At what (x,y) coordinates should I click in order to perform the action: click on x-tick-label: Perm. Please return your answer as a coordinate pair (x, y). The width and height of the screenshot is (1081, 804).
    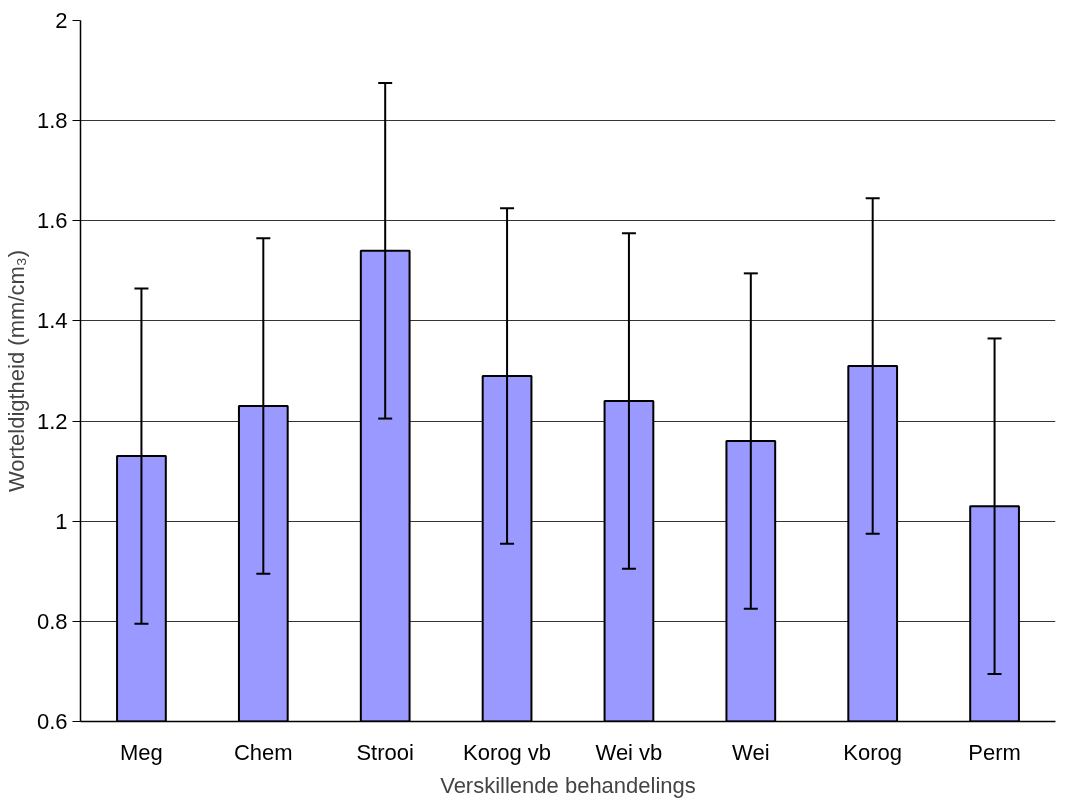
    Looking at the image, I should click on (994, 752).